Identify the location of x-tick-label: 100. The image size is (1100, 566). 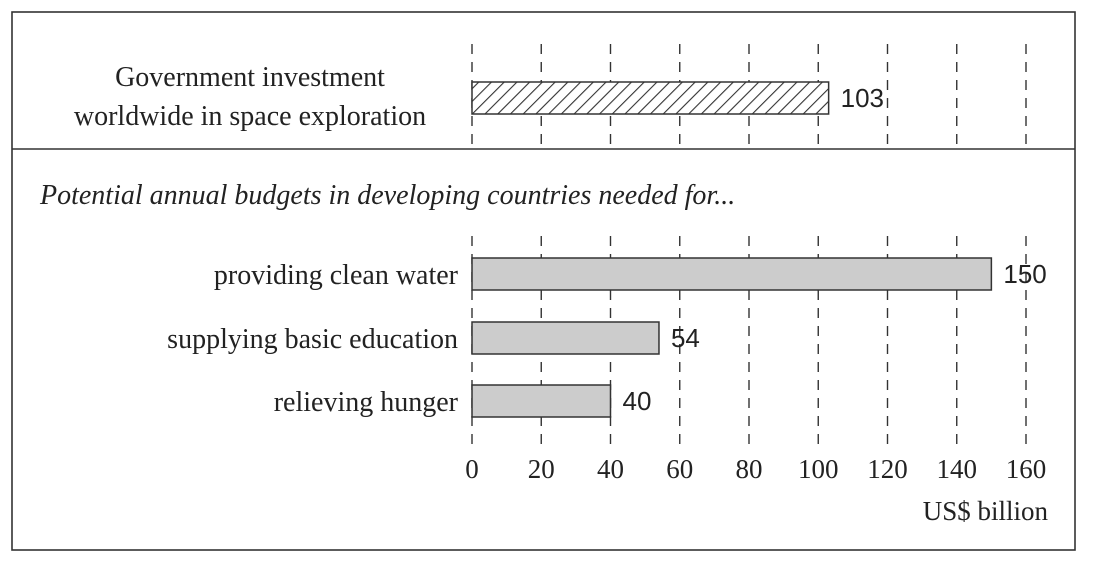
(818, 469).